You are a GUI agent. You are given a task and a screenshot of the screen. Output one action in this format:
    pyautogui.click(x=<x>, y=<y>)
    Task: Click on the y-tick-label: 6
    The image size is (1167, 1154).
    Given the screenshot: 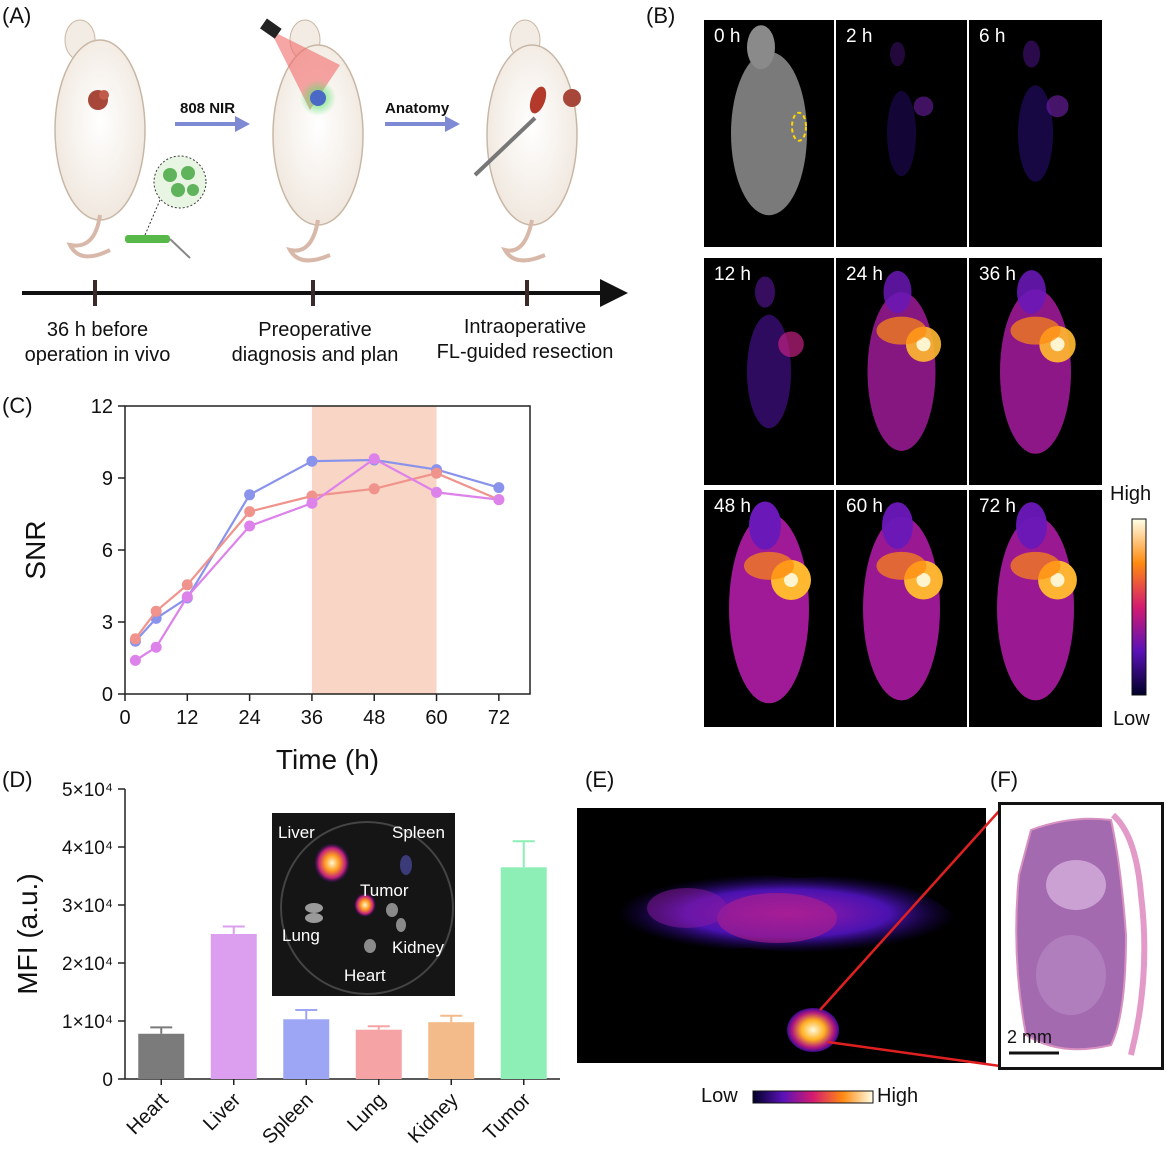 What is the action you would take?
    pyautogui.click(x=107, y=551)
    